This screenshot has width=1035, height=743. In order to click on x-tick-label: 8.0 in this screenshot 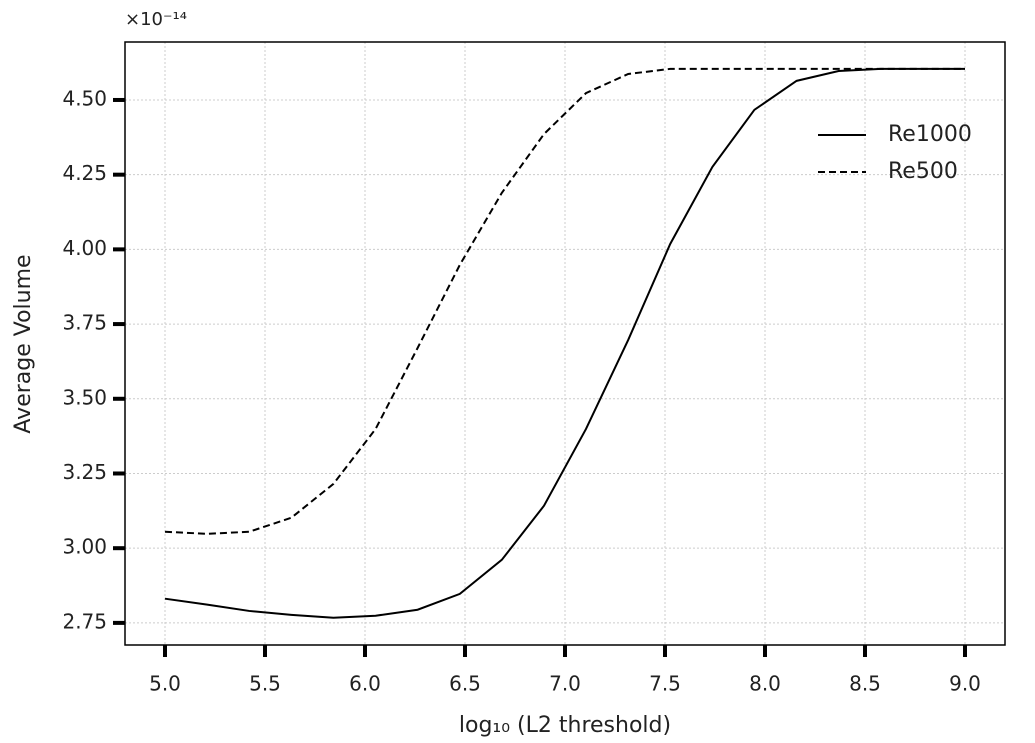, I will do `click(765, 684)`.